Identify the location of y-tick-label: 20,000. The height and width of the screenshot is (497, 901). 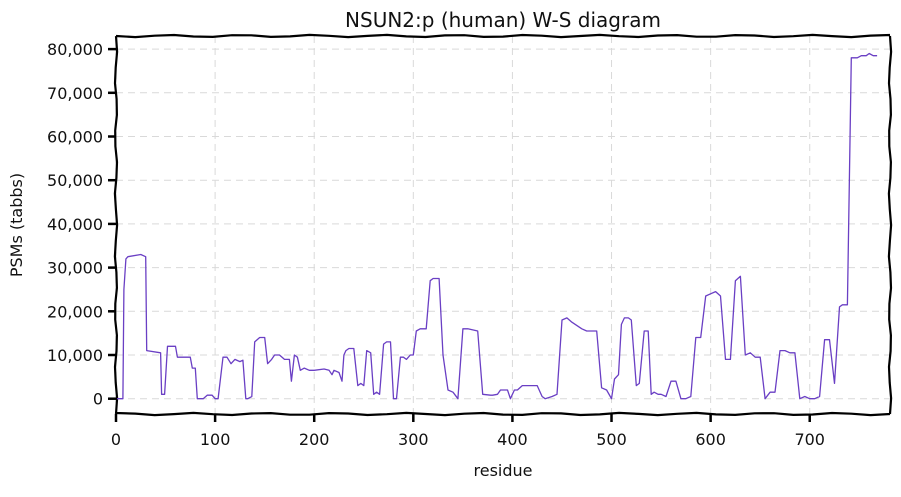
(75, 311).